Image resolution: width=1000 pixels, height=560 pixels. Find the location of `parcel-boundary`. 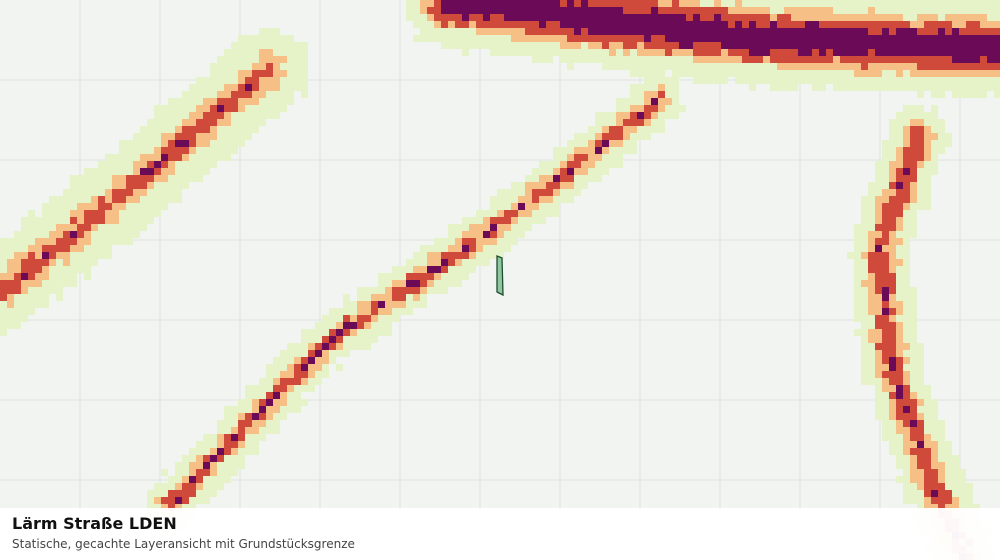

parcel-boundary is located at coordinates (500, 276).